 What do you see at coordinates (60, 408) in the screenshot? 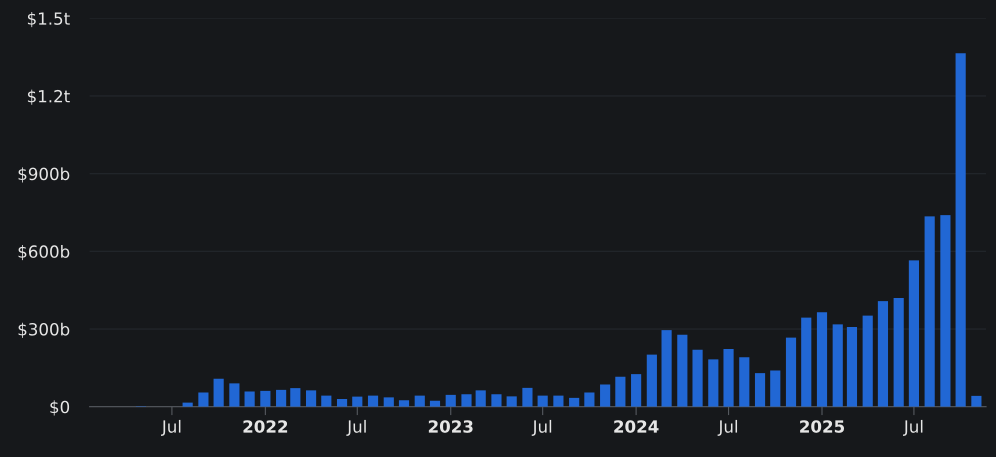
I see `y-tick-label: $0` at bounding box center [60, 408].